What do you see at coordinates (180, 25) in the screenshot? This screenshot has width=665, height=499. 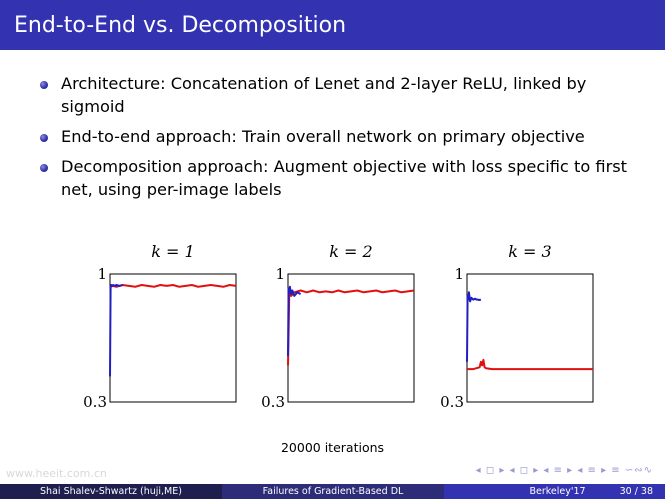 I see `slide-title: End-to-End vs. Decomposition` at bounding box center [180, 25].